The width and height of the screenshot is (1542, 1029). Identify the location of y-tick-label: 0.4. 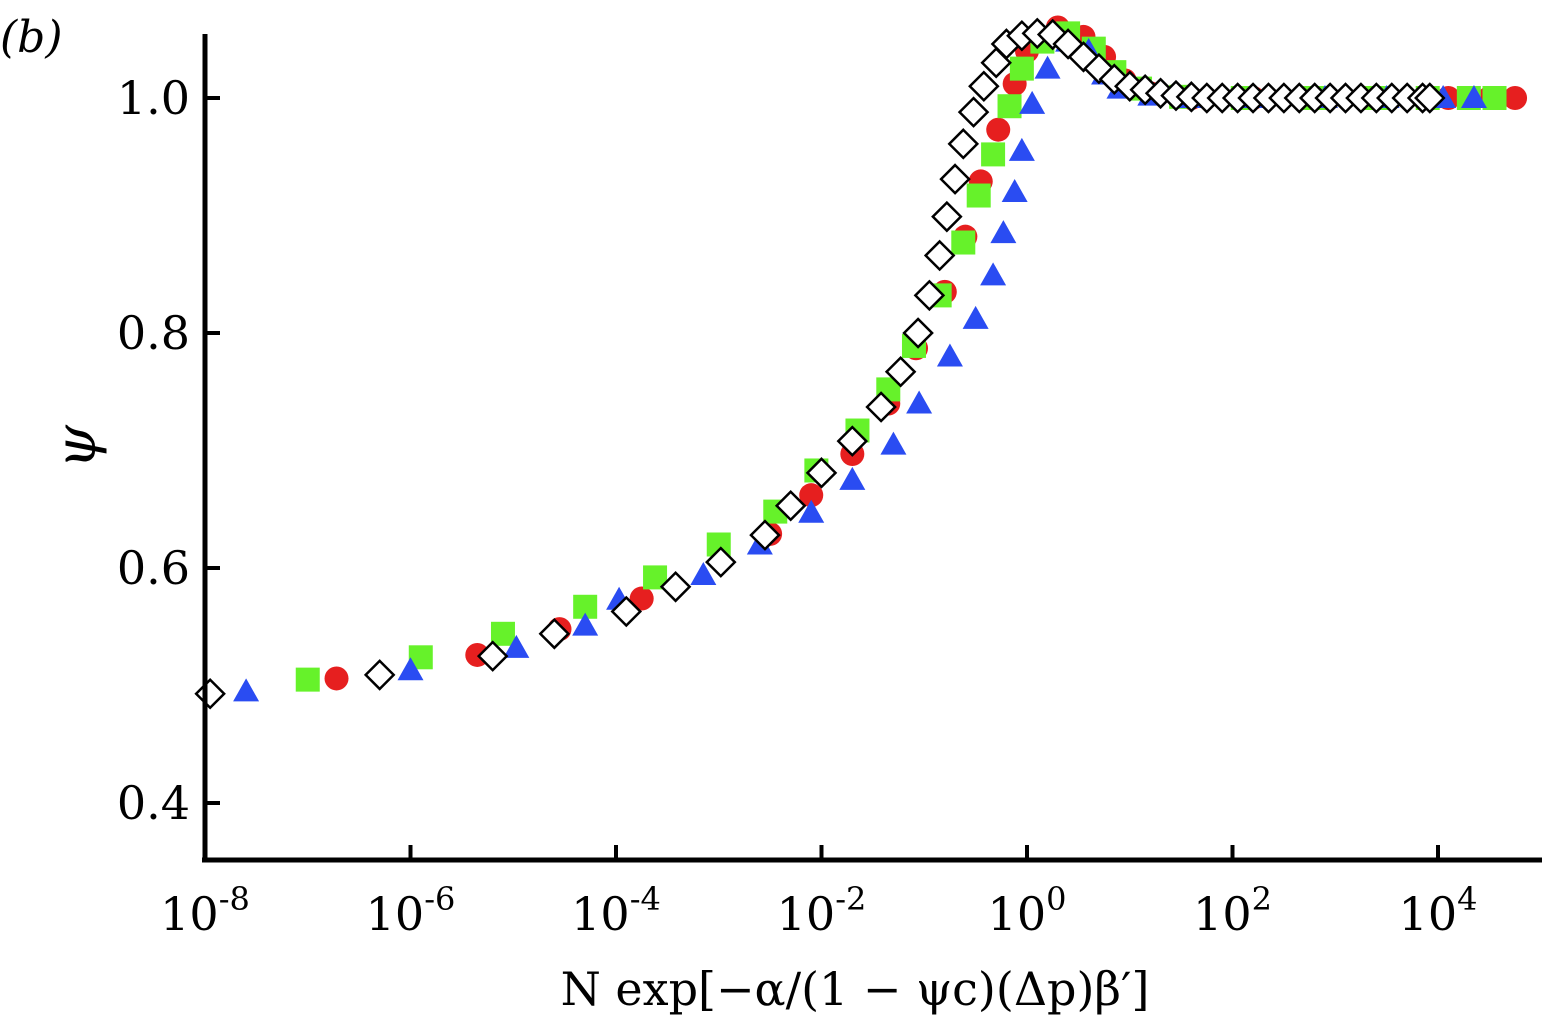
(153, 803).